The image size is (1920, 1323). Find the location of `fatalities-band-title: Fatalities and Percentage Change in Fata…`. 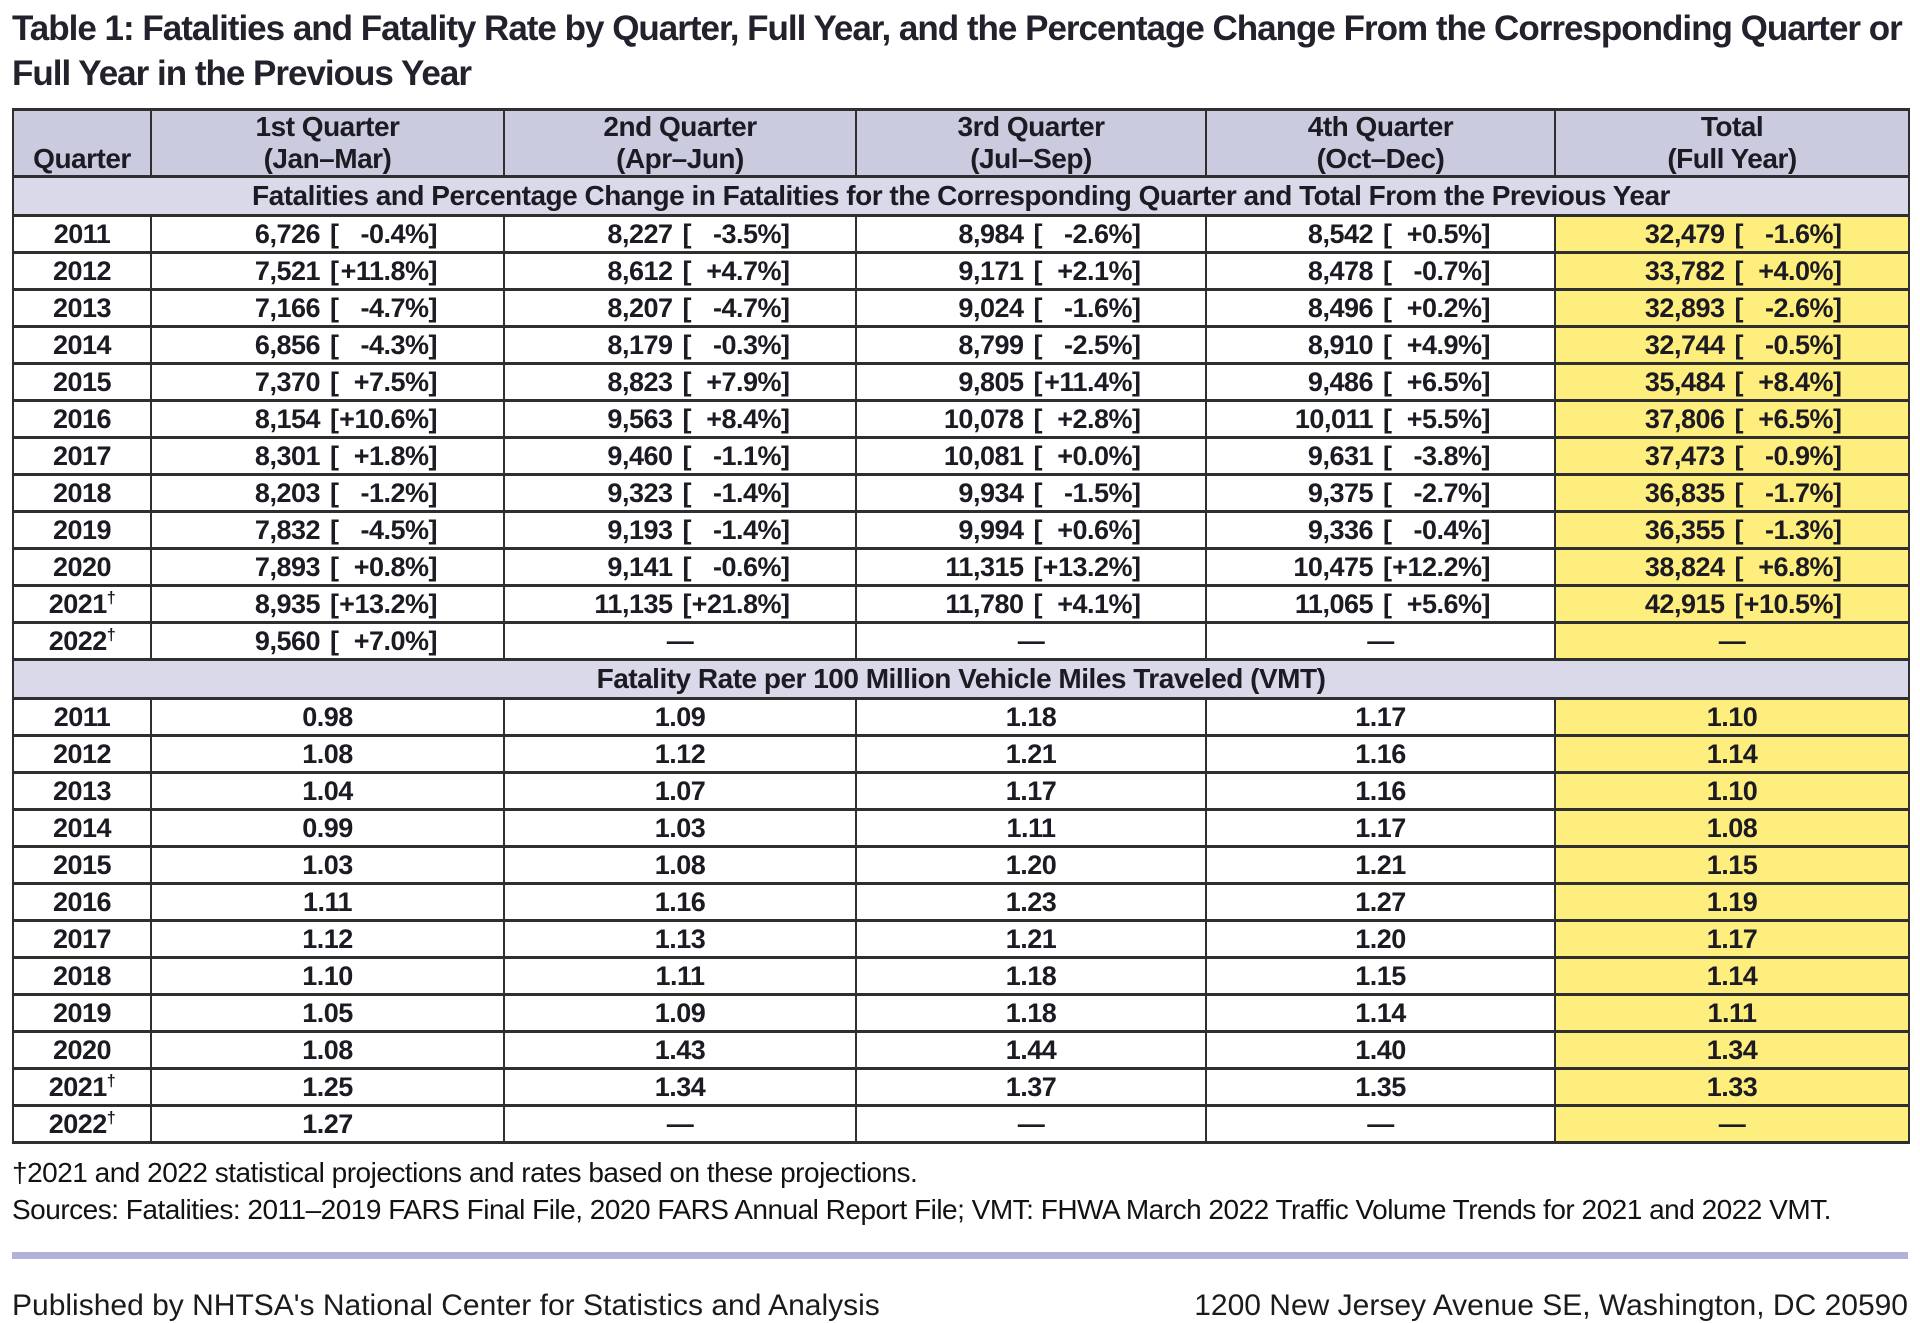

fatalities-band-title: Fatalities and Percentage Change in Fata… is located at coordinates (961, 196).